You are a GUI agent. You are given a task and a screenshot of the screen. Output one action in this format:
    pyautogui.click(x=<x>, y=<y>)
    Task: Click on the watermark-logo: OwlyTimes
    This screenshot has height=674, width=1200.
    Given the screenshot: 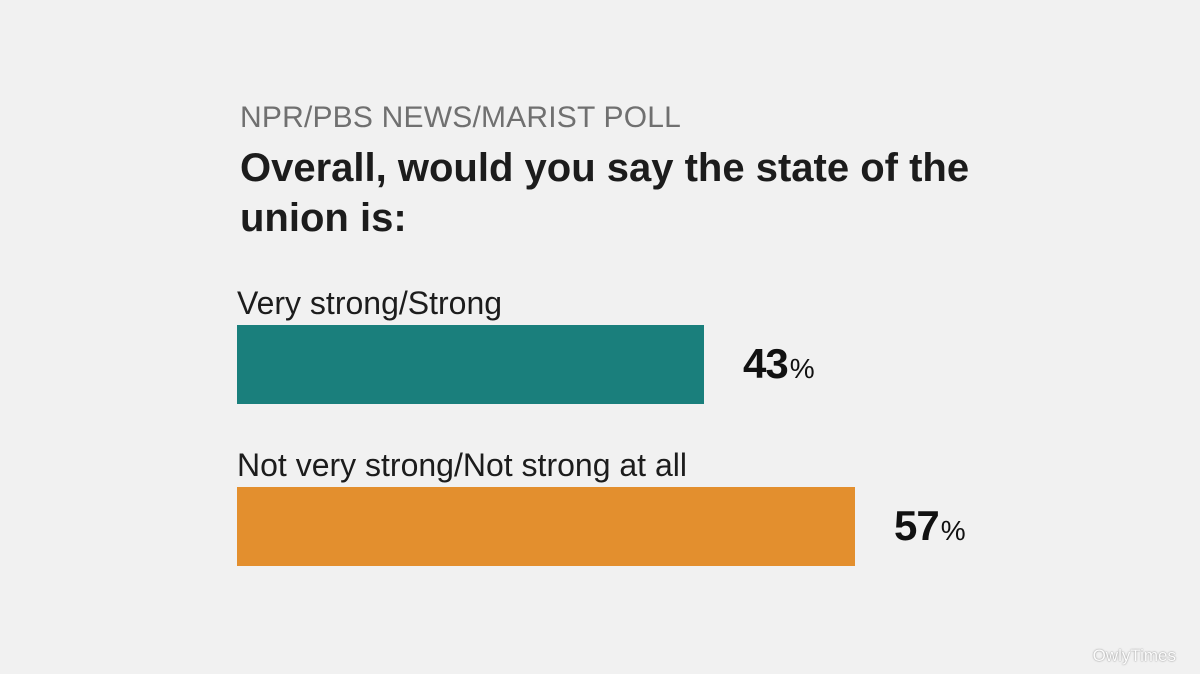 What is the action you would take?
    pyautogui.click(x=1134, y=655)
    